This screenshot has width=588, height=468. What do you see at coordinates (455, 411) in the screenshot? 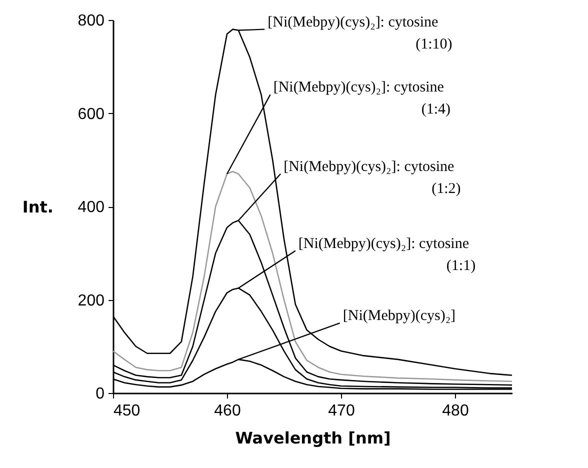
I see `x-tick-label: 480` at bounding box center [455, 411].